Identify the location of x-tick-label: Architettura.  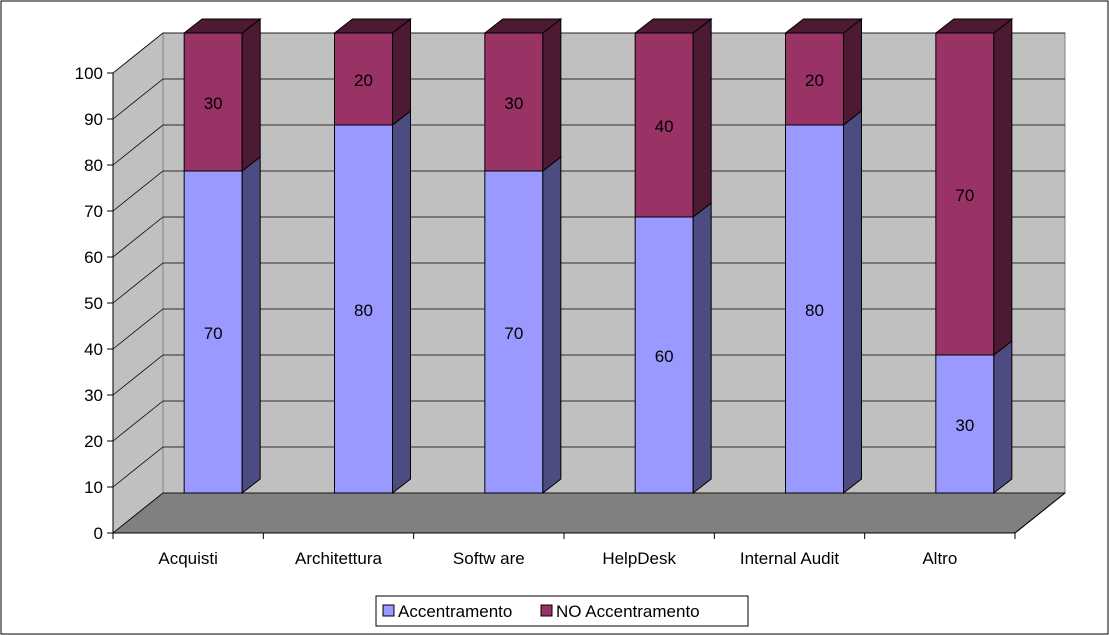
(338, 558).